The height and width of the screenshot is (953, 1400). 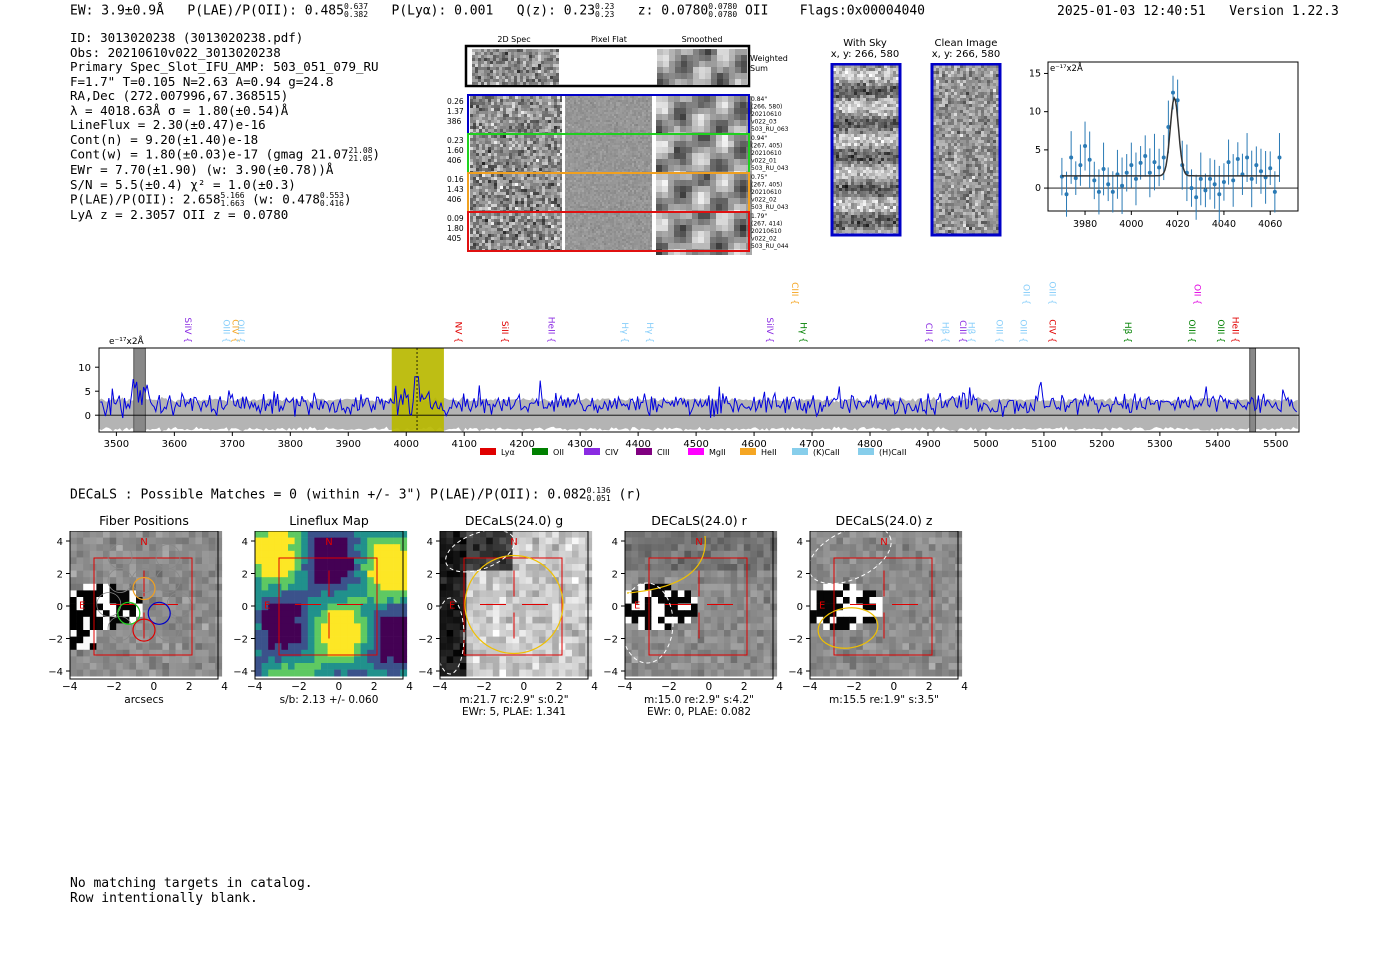 I want to click on header-qz-lo: 0.23, so click(x=605, y=14).